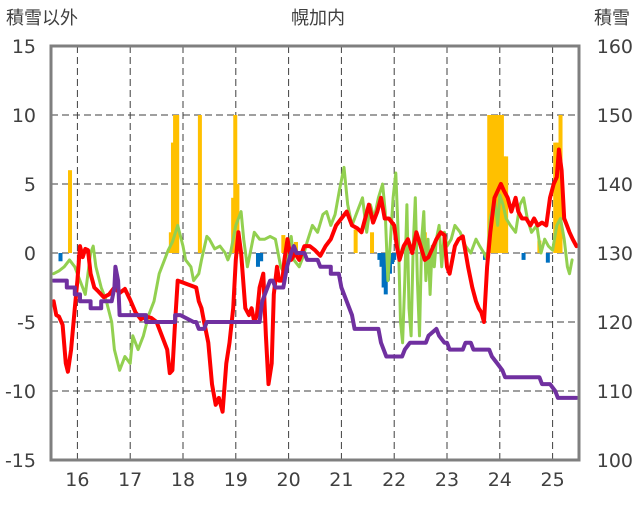 The height and width of the screenshot is (505, 636). What do you see at coordinates (615, 185) in the screenshot?
I see `y-right-tick-label: 140` at bounding box center [615, 185].